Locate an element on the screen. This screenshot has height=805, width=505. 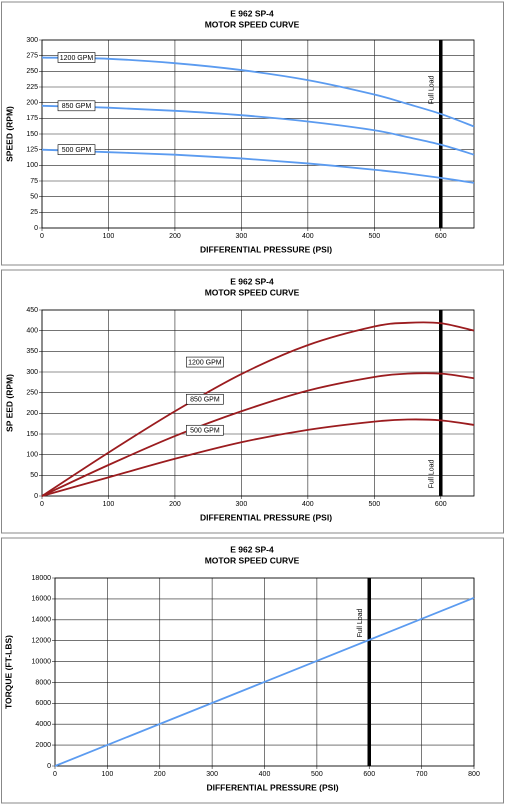
y-tick-label: 6000 is located at coordinates (43, 703).